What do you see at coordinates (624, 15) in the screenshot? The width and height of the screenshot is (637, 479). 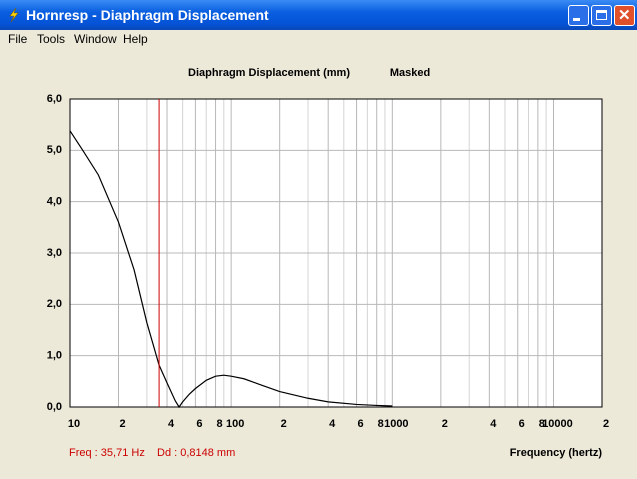 I see `close-button: ✕` at bounding box center [624, 15].